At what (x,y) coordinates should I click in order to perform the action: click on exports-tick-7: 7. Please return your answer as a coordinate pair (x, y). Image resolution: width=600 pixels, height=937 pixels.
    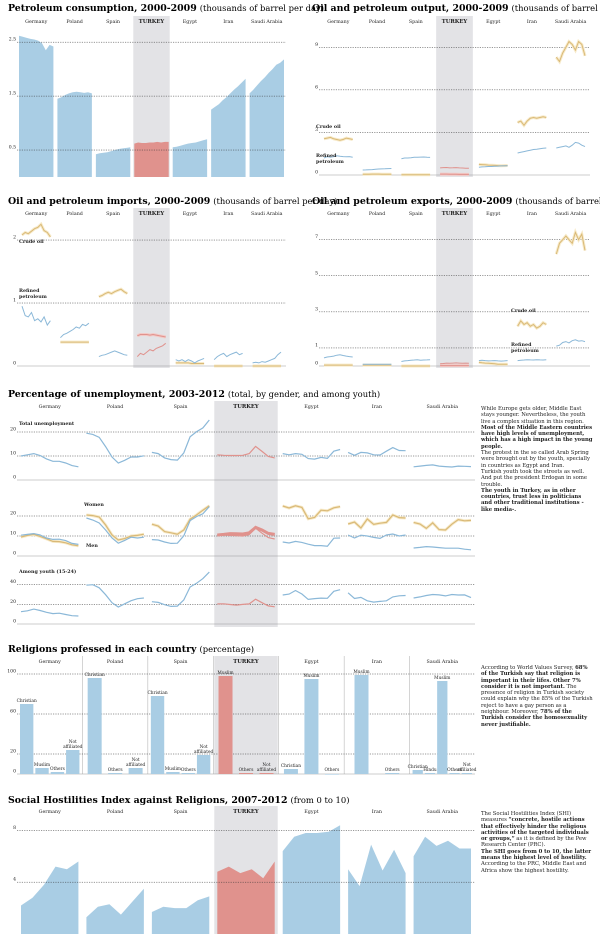
    Looking at the image, I should click on (316, 237).